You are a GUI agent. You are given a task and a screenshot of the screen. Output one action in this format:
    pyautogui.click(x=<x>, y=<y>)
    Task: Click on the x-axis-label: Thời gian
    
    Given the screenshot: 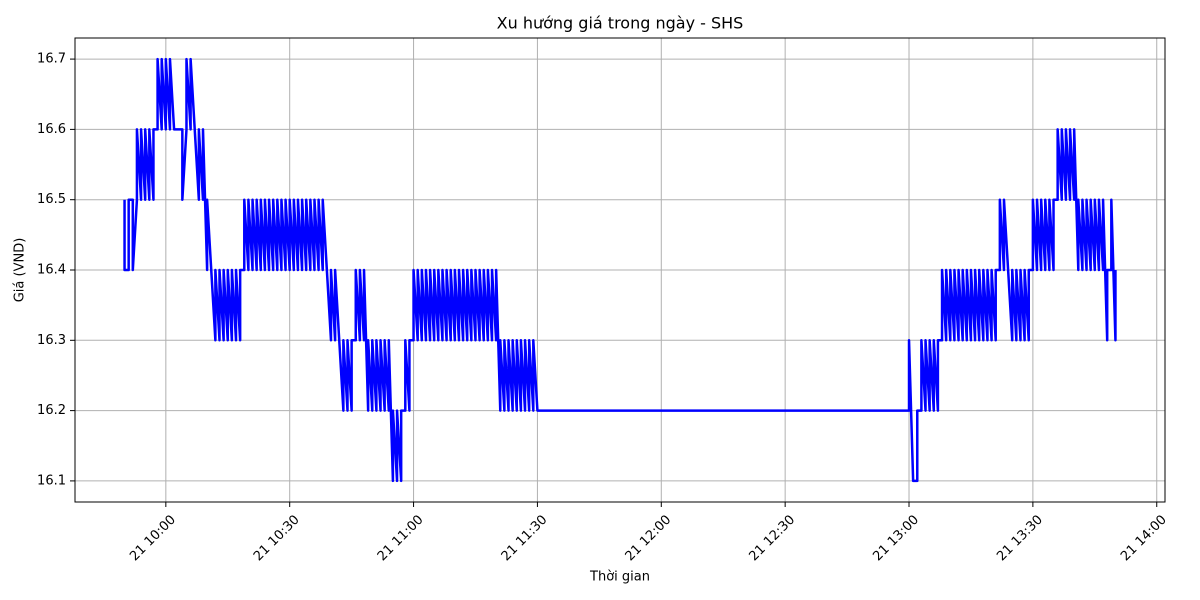 What is the action you would take?
    pyautogui.click(x=619, y=577)
    